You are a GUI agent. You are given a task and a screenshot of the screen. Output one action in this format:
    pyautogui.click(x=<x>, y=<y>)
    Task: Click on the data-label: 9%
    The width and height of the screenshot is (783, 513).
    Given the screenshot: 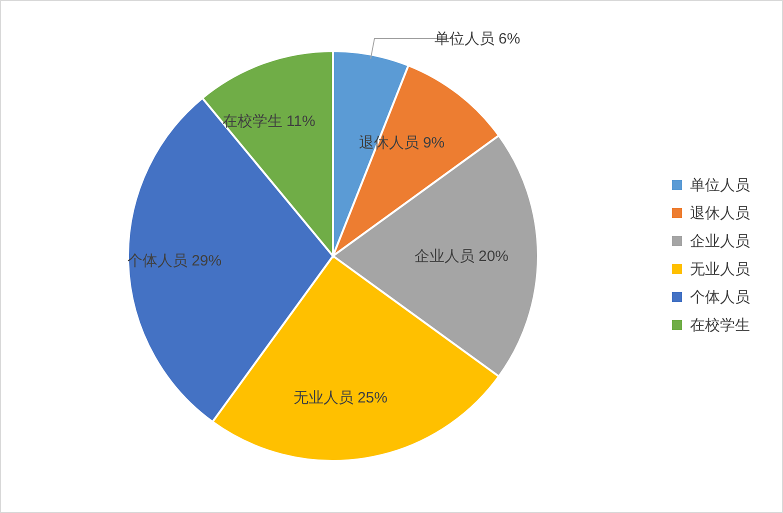 What is the action you would take?
    pyautogui.click(x=433, y=143)
    